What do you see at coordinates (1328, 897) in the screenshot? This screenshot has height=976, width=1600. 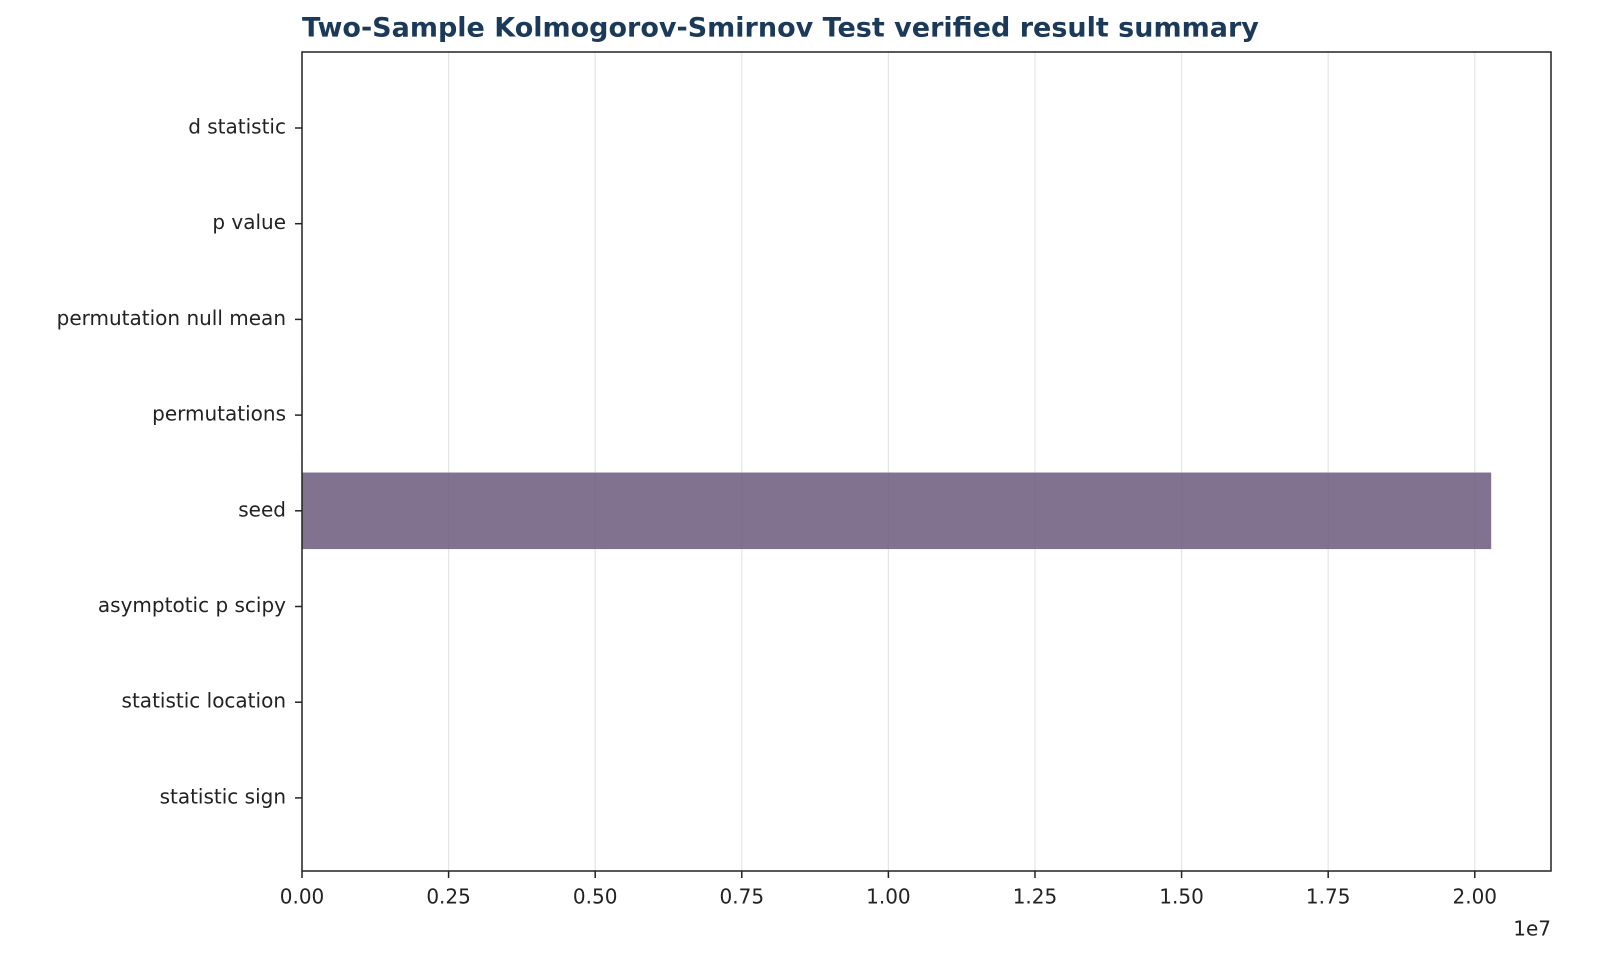 I see `x-tick-label: 1.75` at bounding box center [1328, 897].